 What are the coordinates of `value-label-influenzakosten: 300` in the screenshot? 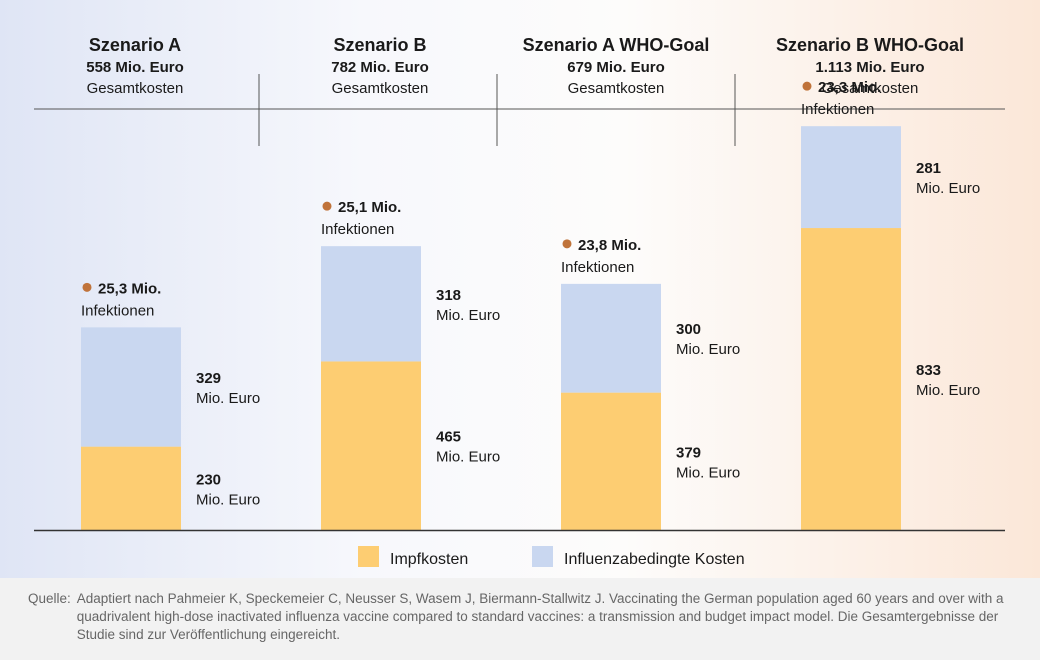 It's located at (688, 329).